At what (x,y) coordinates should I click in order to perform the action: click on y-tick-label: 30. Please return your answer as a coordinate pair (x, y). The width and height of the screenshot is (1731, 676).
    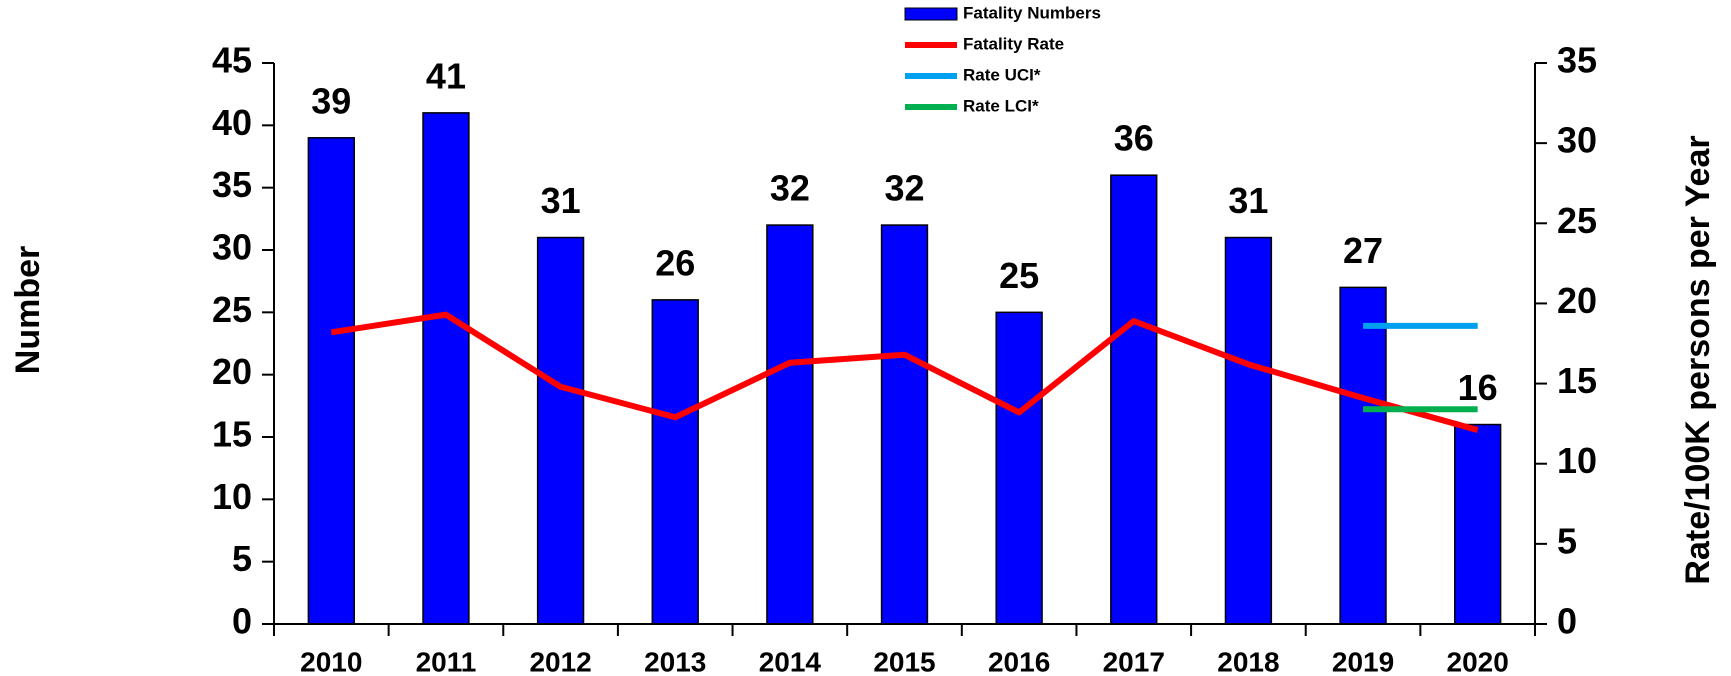
    Looking at the image, I should click on (232, 247).